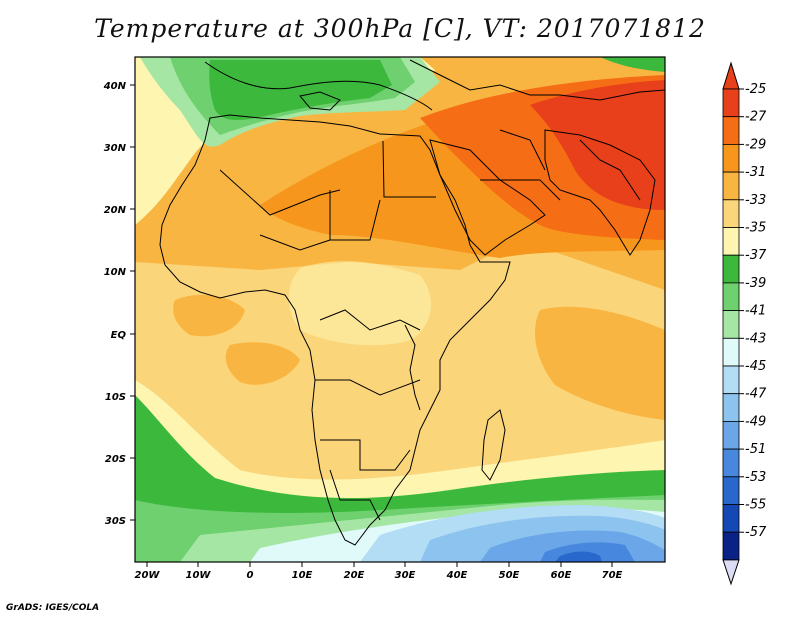 The image size is (800, 618). What do you see at coordinates (755, 421) in the screenshot?
I see `colorbar-label: -49` at bounding box center [755, 421].